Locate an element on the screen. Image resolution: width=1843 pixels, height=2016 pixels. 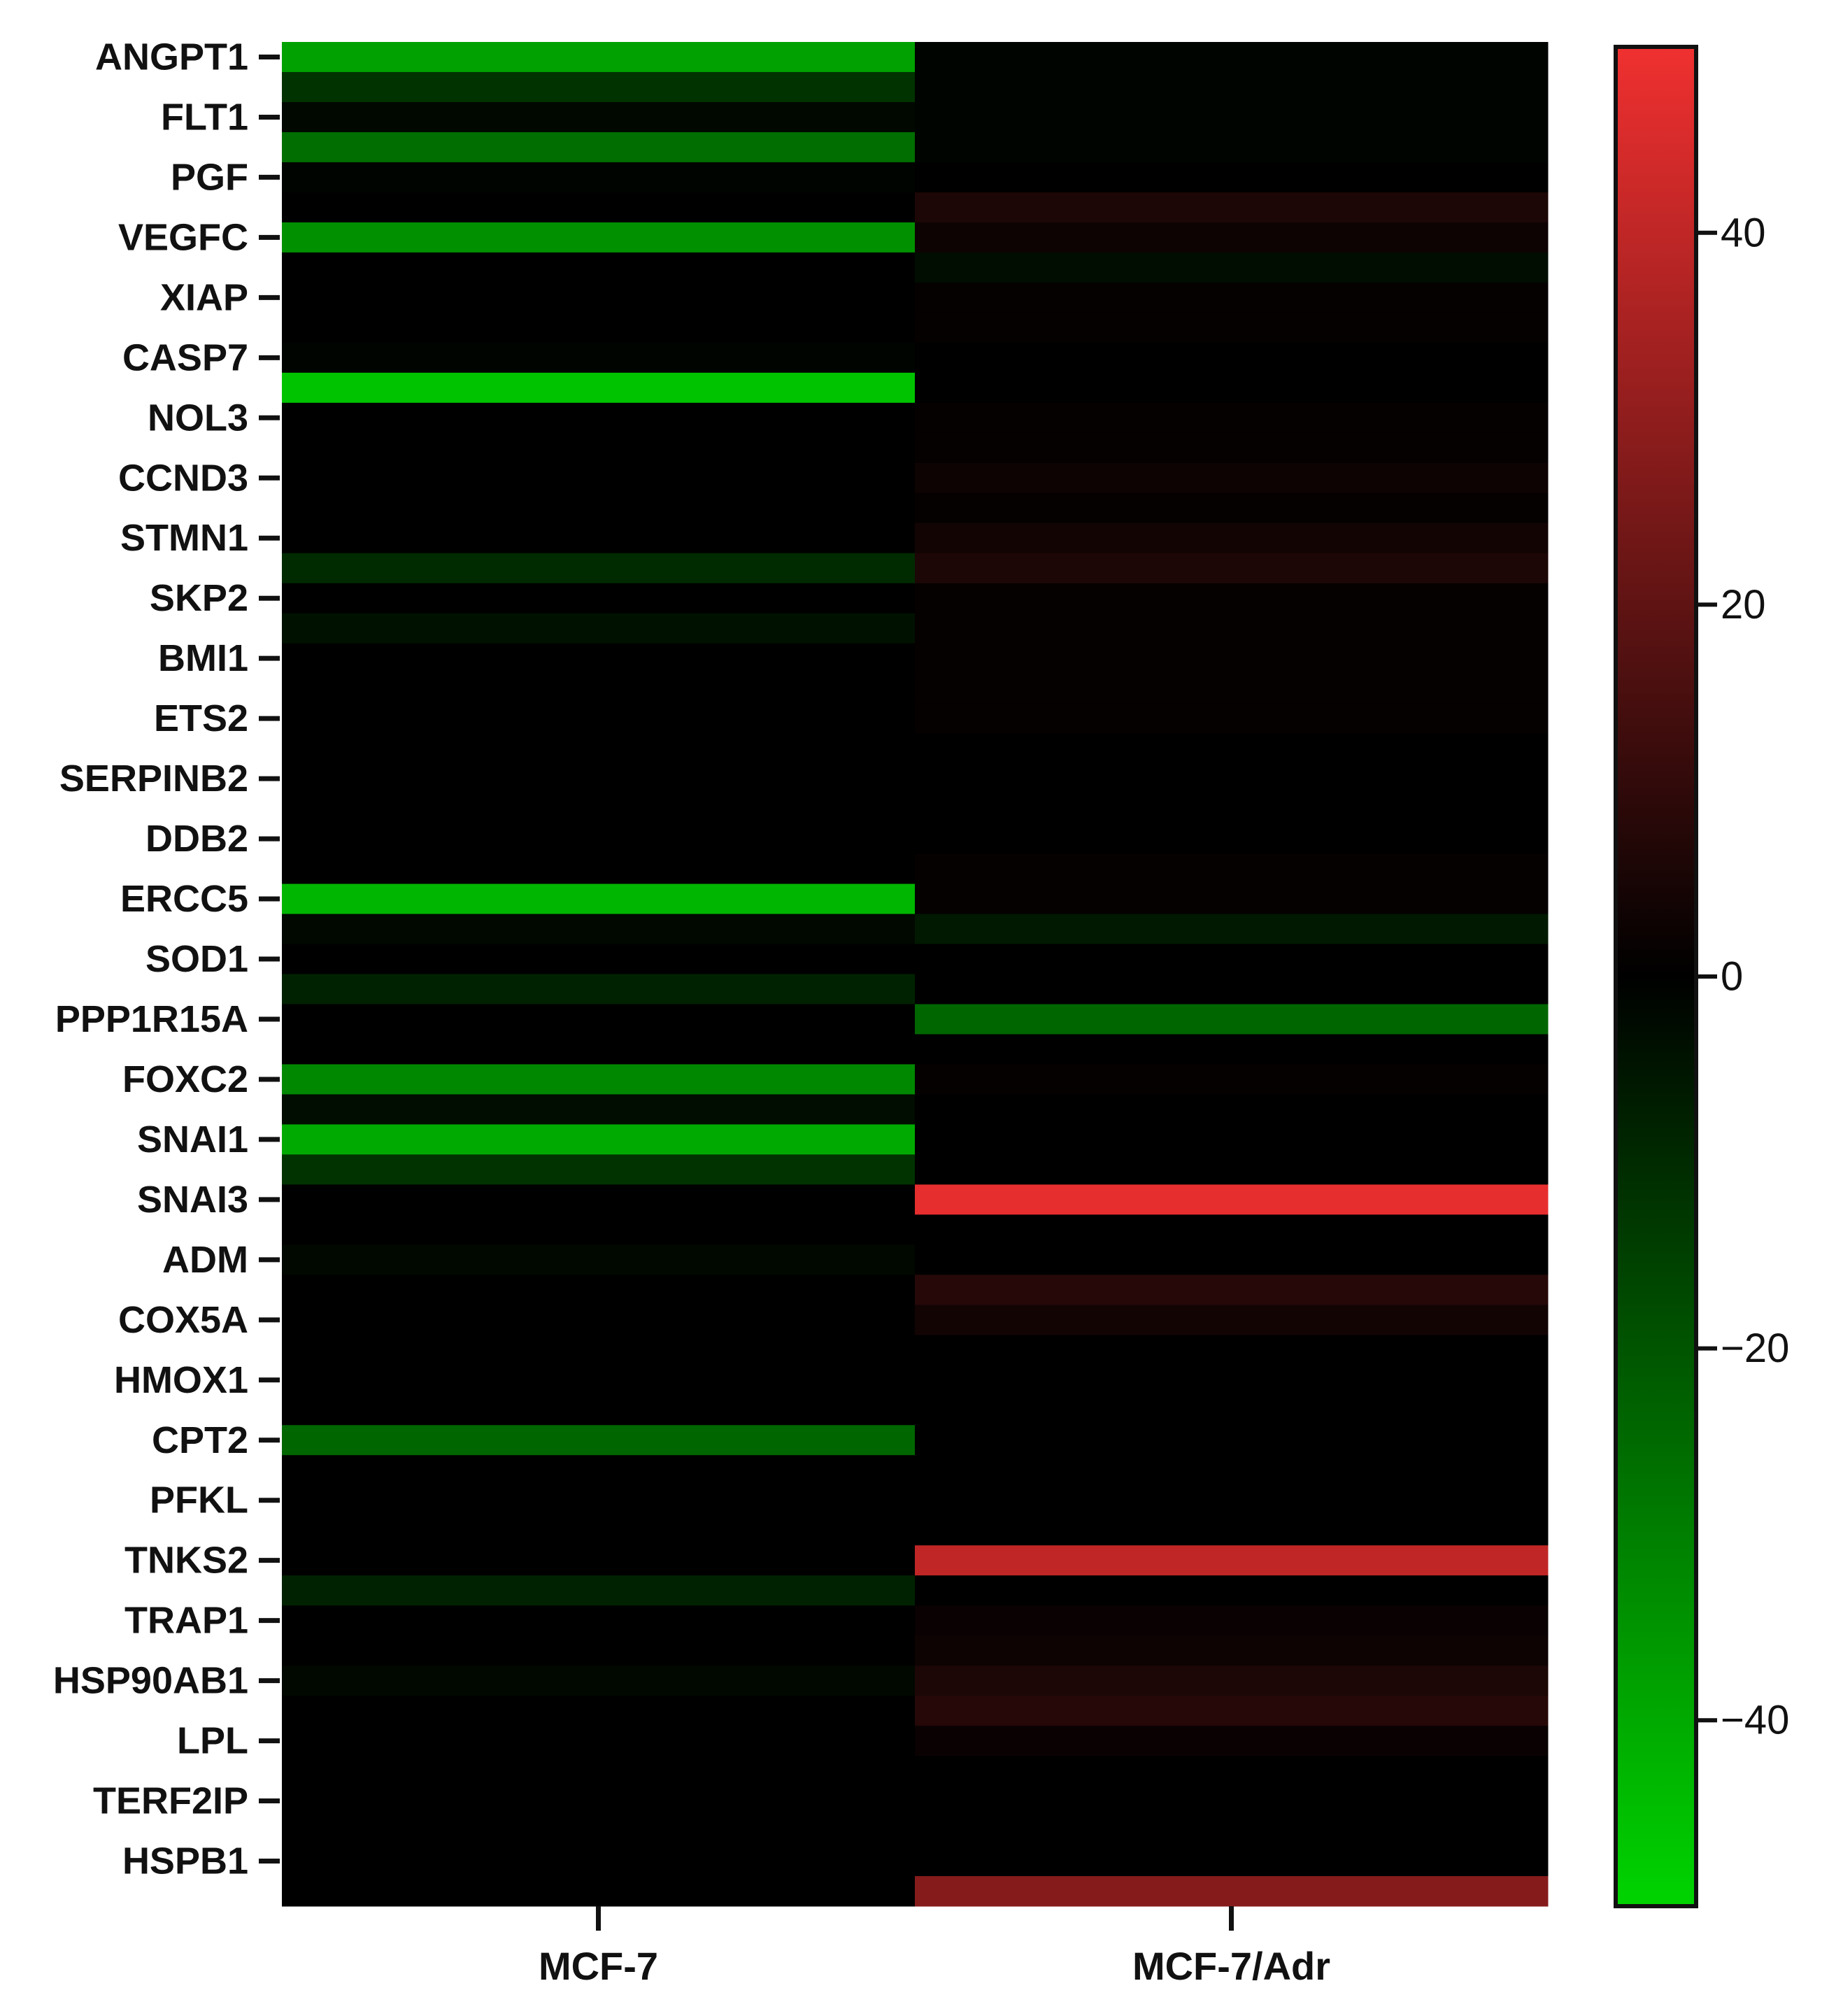
row-label-ercc5: ERCC5 is located at coordinates (184, 899).